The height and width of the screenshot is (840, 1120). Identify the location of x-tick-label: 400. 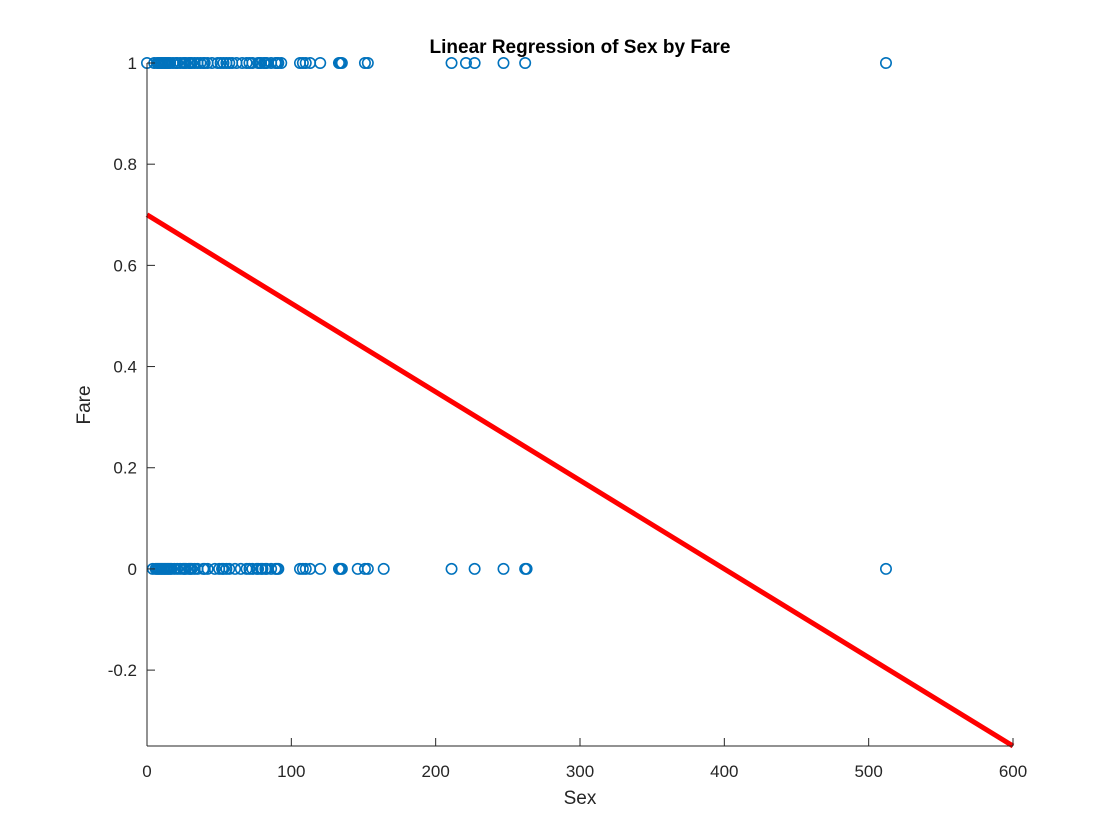
(724, 771).